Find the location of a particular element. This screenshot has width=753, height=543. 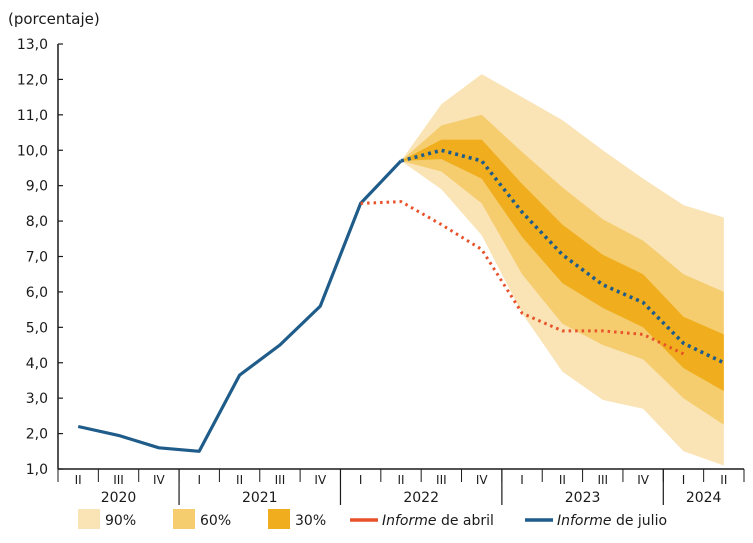

y-tick-label: 7,0 is located at coordinates (37, 258).